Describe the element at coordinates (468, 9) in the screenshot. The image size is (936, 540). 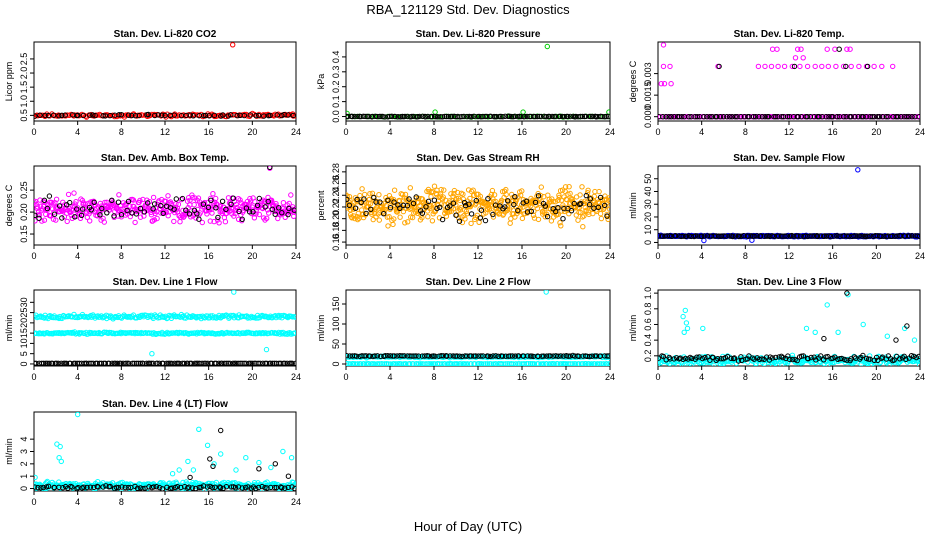
I see `figure-title: RBA_121129 Std. Dev. Diagnostics` at that location.